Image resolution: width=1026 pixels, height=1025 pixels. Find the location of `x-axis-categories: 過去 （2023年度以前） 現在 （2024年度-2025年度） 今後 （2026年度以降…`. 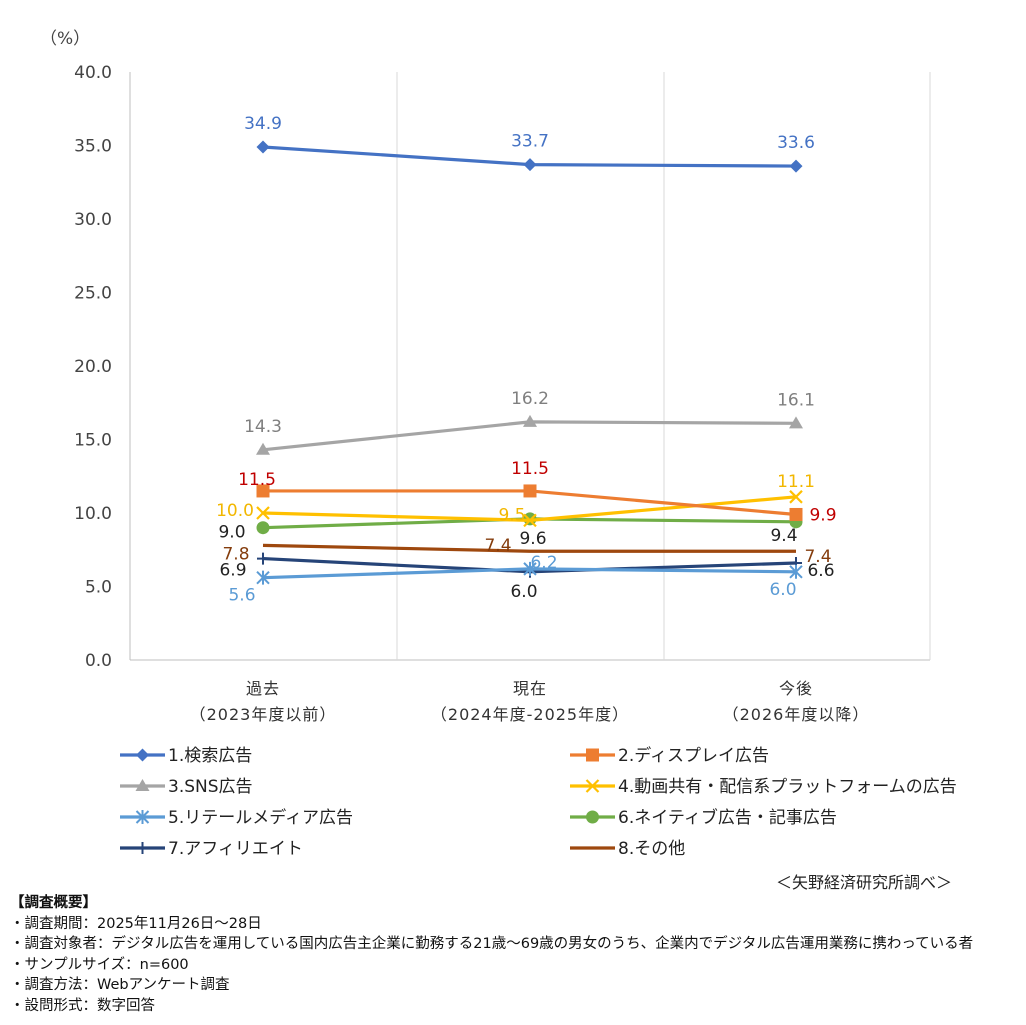

x-axis-categories: 過去 （2023年度以前） 現在 （2024年度-2025年度） 今後 （2026年度以降… is located at coordinates (530, 701).